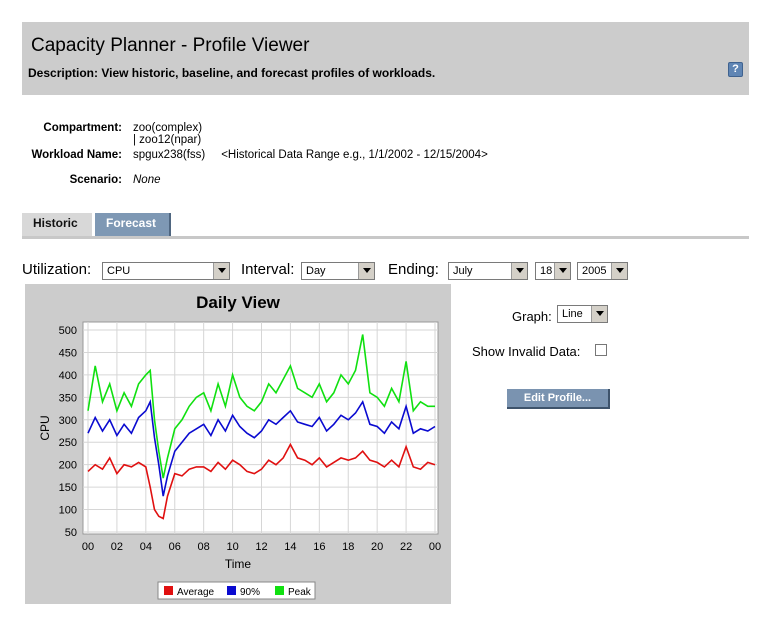 This screenshot has height=617, width=769. Describe the element at coordinates (146, 547) in the screenshot. I see `x-tick-label: 04` at that location.